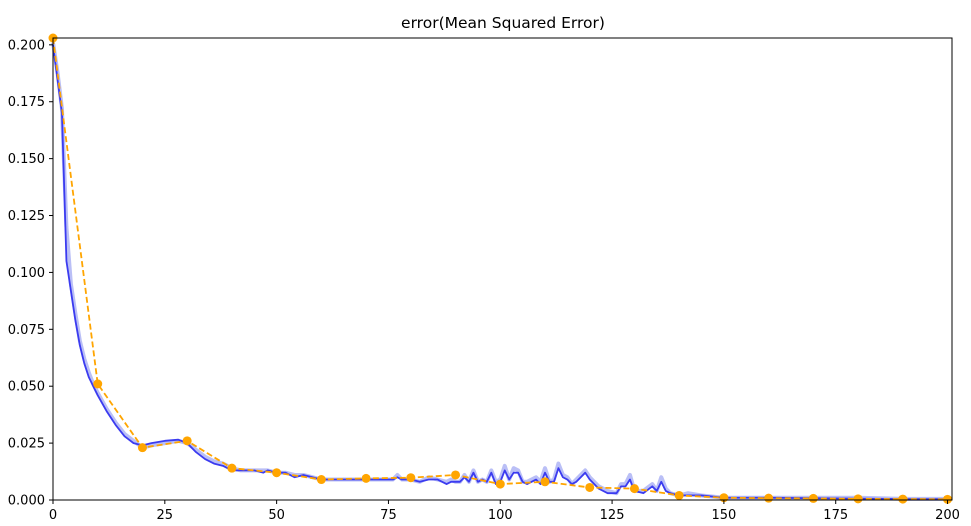 The width and height of the screenshot is (971, 526). Describe the element at coordinates (26, 387) in the screenshot. I see `y-tick-label: 0.050` at that location.